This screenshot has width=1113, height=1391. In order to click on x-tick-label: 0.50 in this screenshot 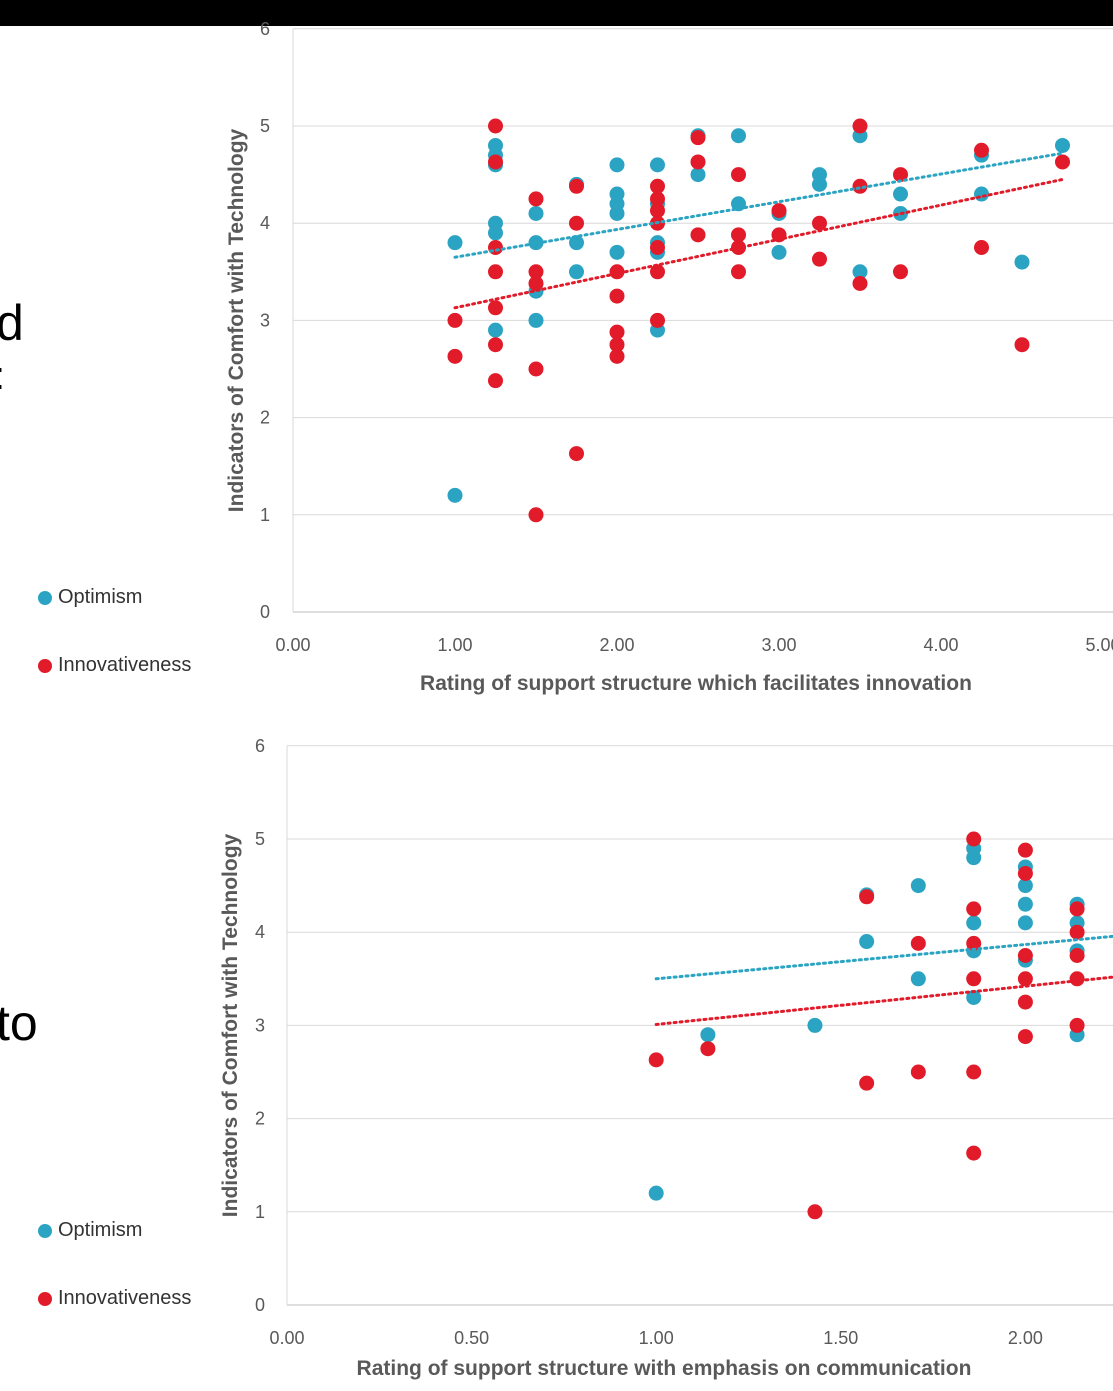, I will do `click(471, 1338)`.